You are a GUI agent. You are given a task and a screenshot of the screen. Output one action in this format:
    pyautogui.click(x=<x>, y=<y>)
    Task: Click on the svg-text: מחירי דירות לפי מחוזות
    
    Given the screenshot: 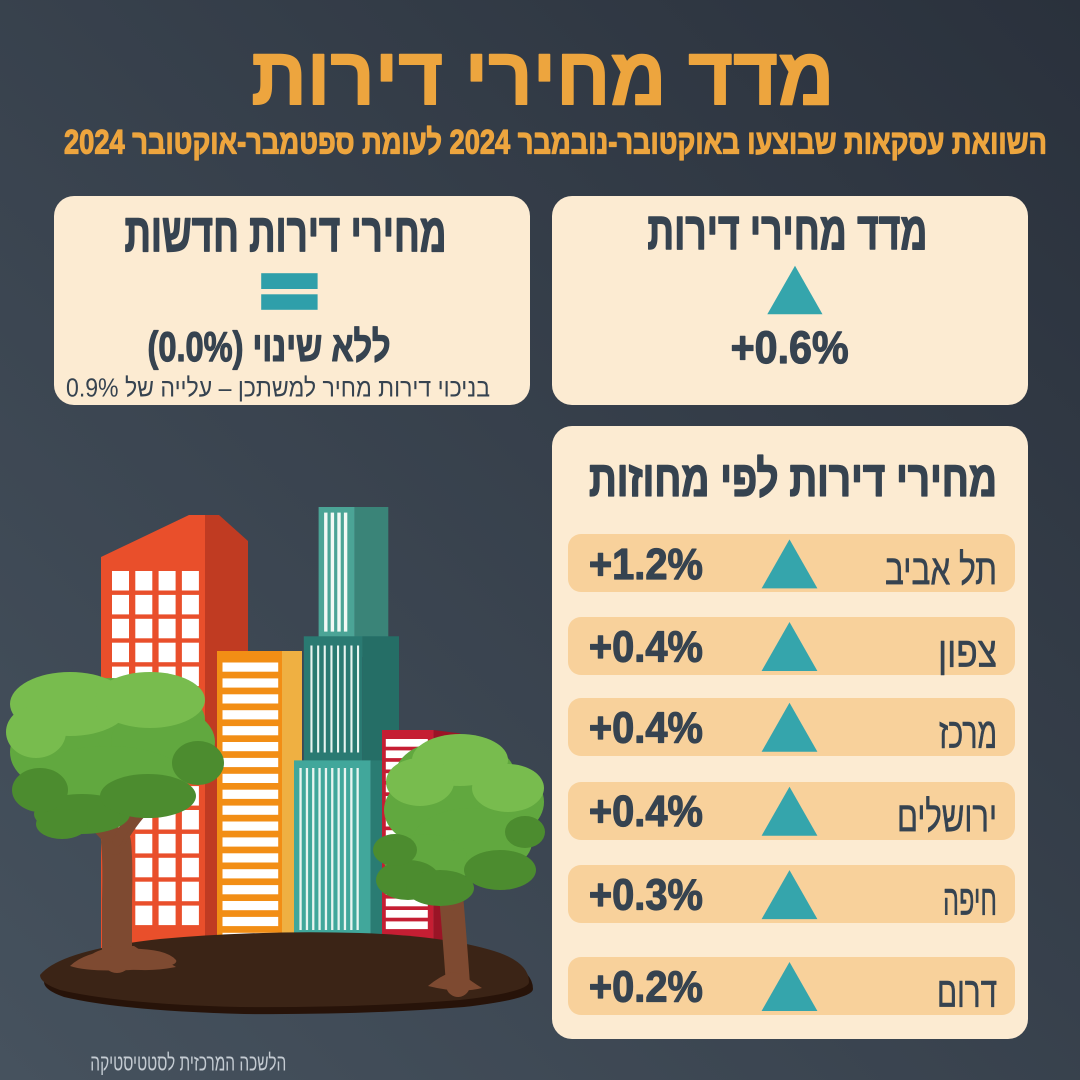 What is the action you would take?
    pyautogui.click(x=793, y=479)
    